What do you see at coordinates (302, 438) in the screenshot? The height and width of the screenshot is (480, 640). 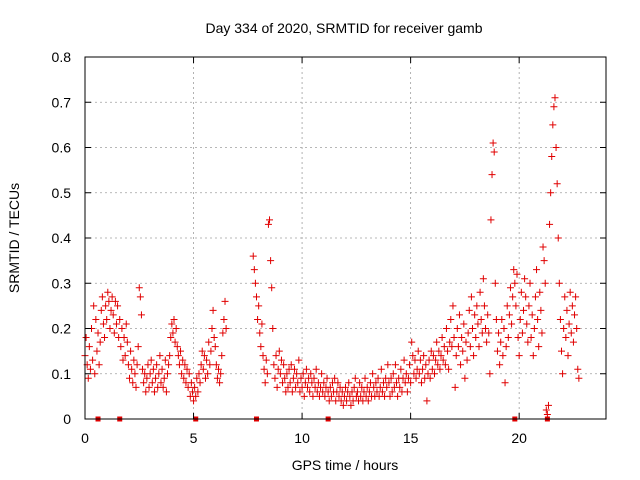 I see `x-tick-label: 10` at bounding box center [302, 438].